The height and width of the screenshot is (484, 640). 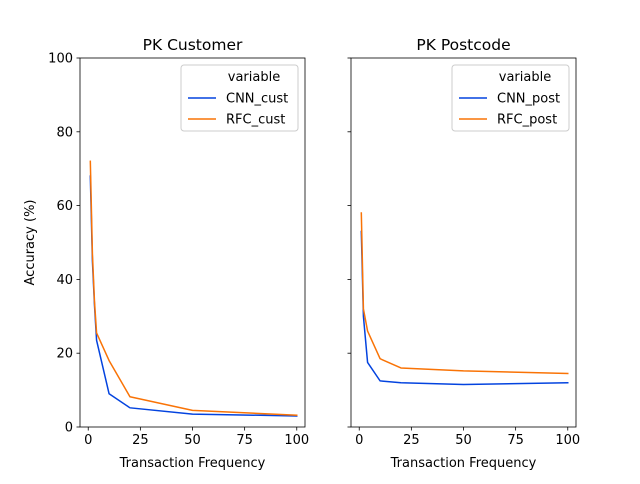 What do you see at coordinates (30, 243) in the screenshot?
I see `customer-y-axis-label: Accuracy (%)` at bounding box center [30, 243].